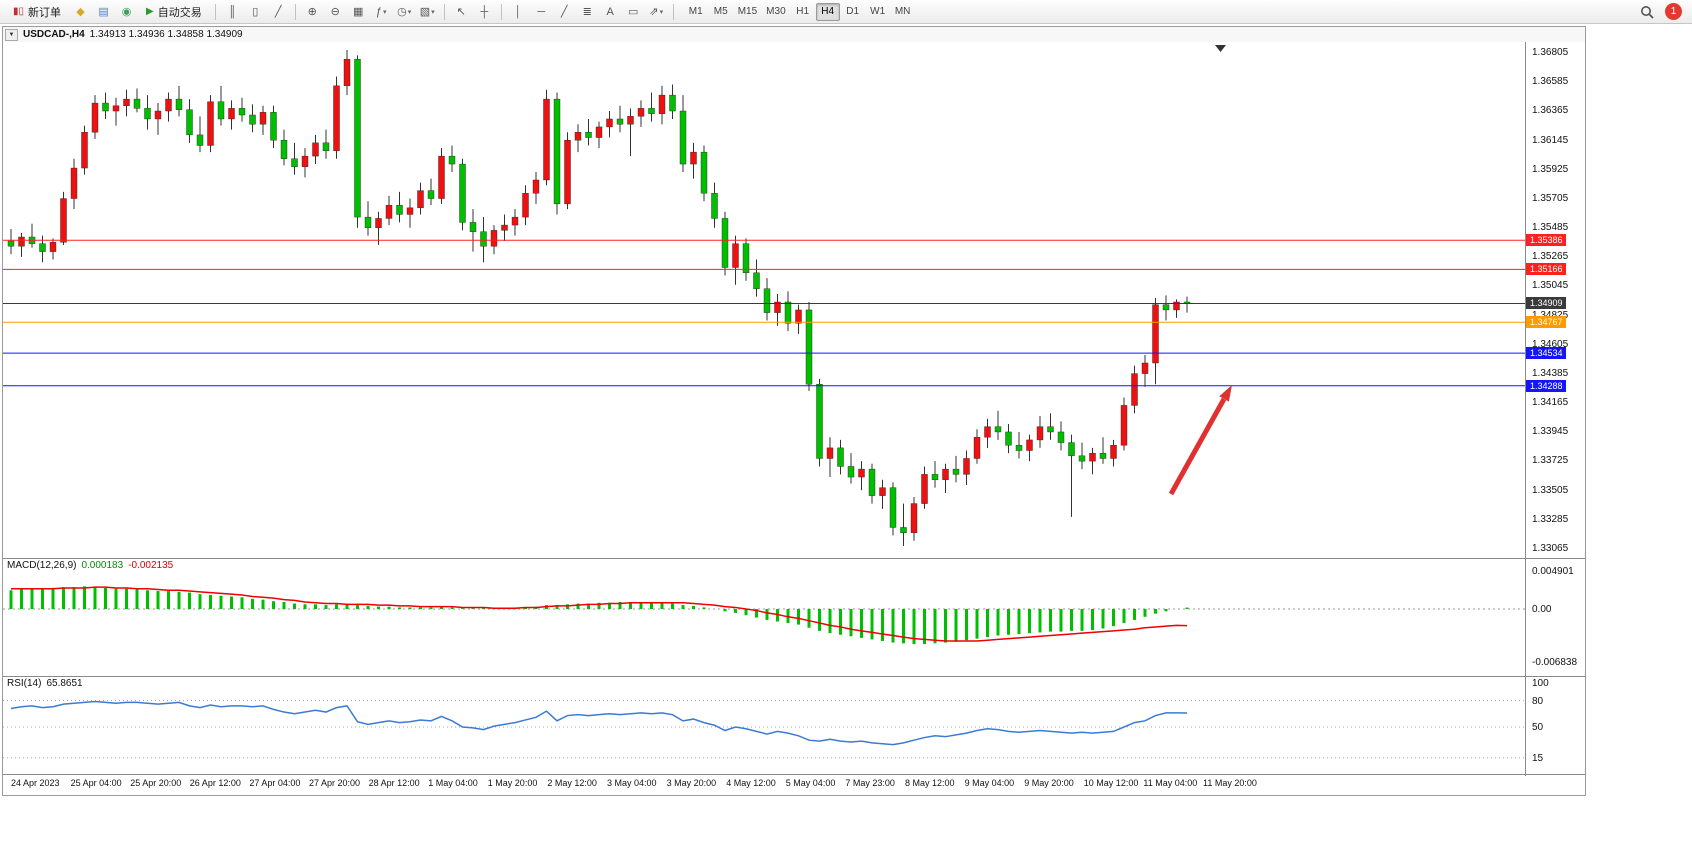  What do you see at coordinates (1550, 432) in the screenshot?
I see `price-axis-label: 1.33945` at bounding box center [1550, 432].